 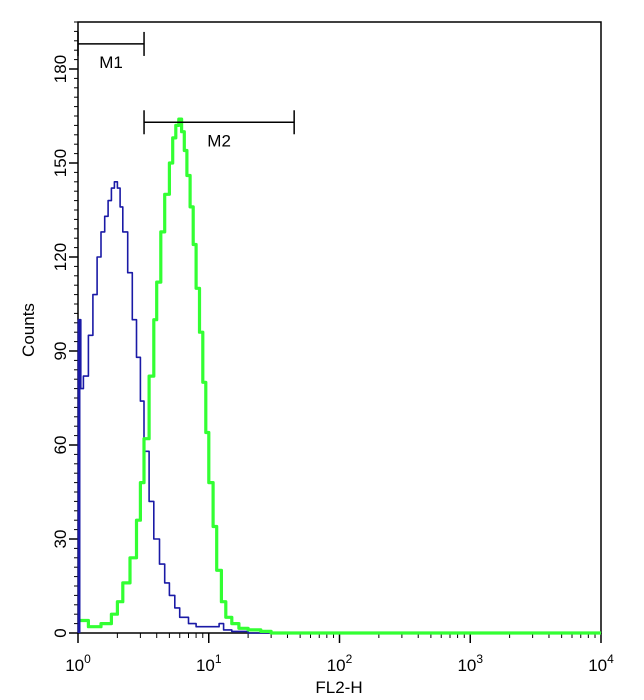 I want to click on x-tick-label: 10¹, so click(x=209, y=663).